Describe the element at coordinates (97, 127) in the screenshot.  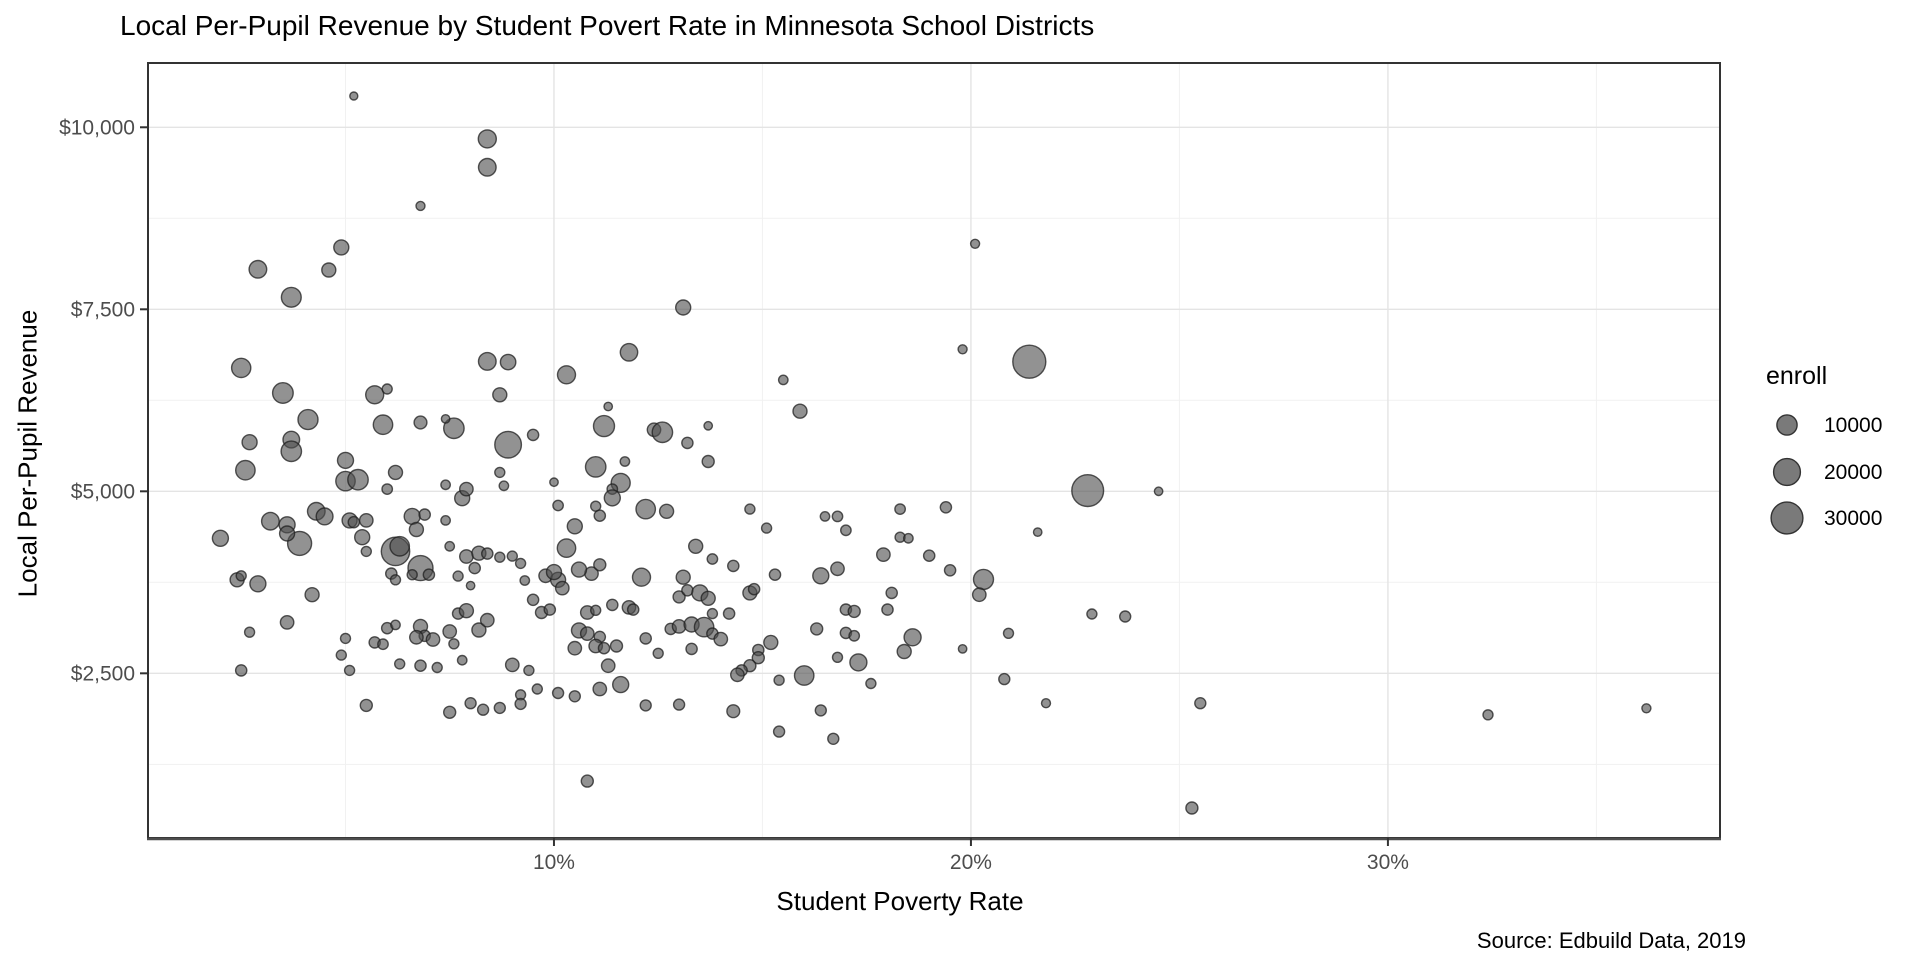
I see `y-tick-label: $10,000` at that location.